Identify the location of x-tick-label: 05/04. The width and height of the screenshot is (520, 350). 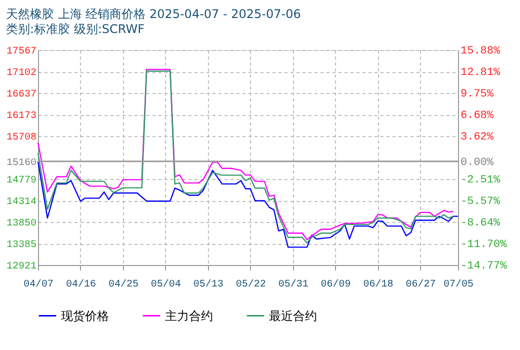
(165, 284).